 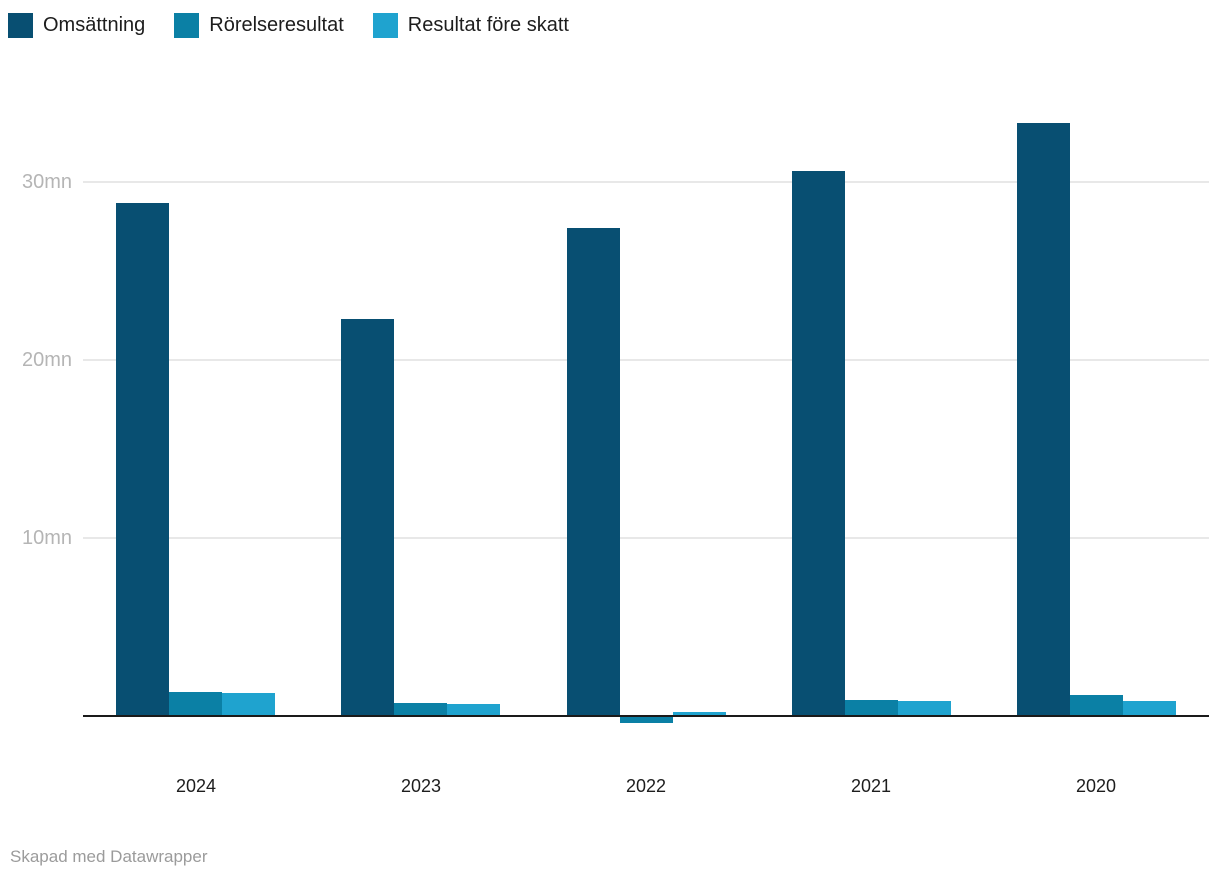 I want to click on gridline-20mn, so click(x=646, y=360).